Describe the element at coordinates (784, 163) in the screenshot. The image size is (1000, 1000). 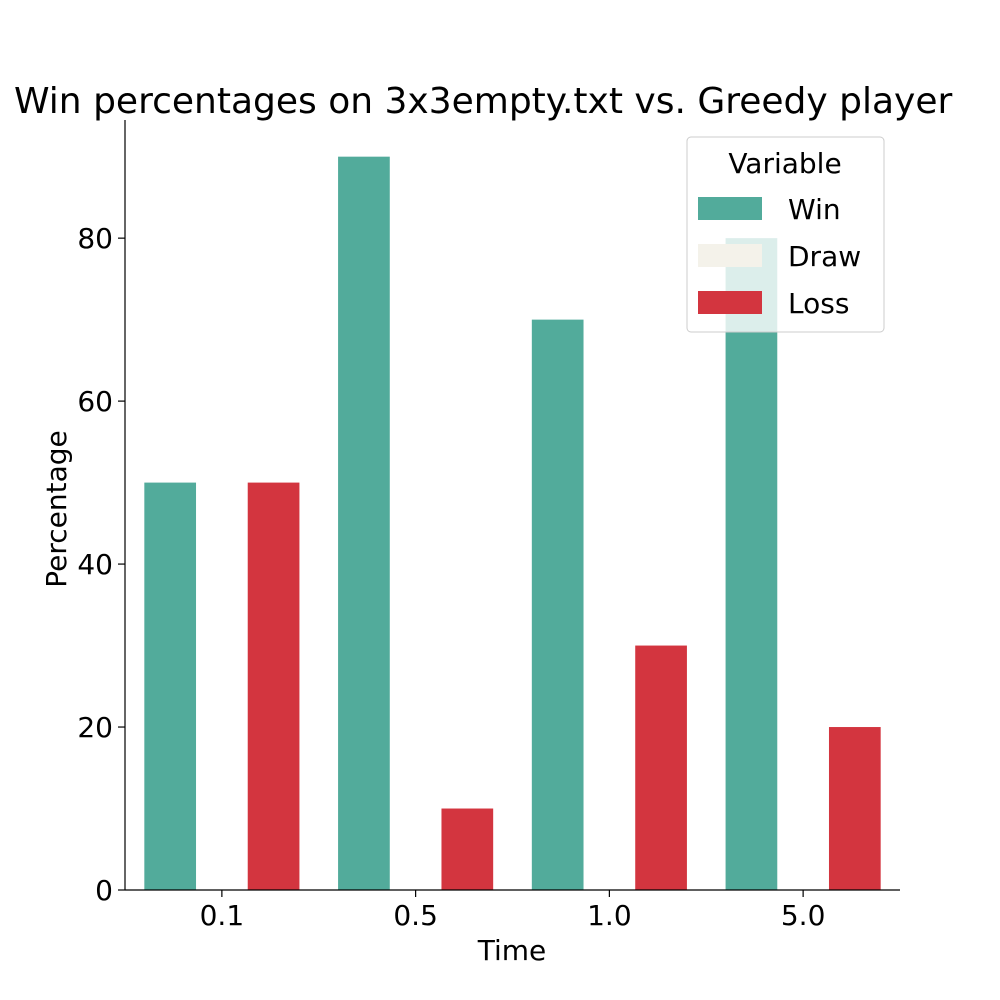
I see `legend-title: Variable` at that location.